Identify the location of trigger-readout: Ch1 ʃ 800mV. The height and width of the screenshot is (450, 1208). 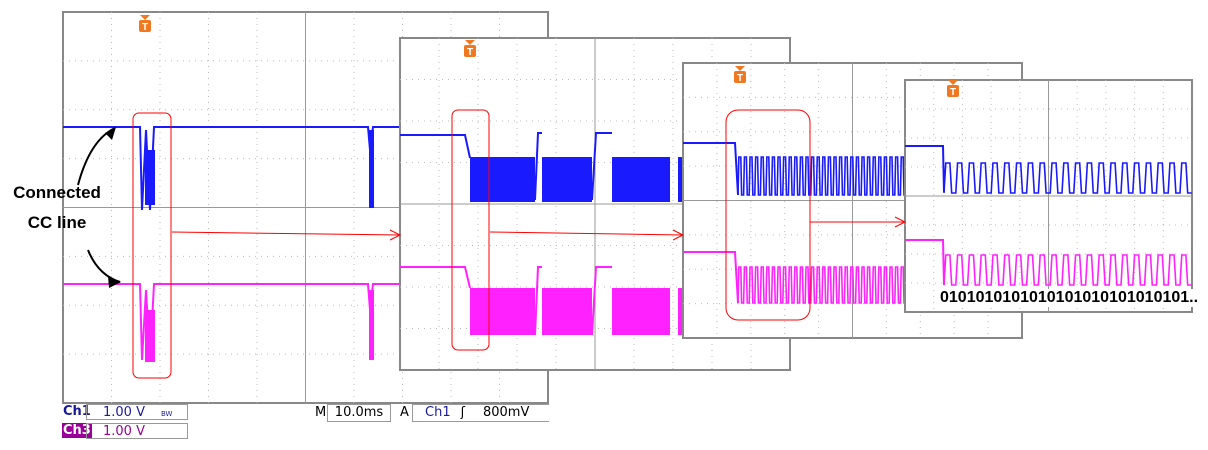
(480, 413).